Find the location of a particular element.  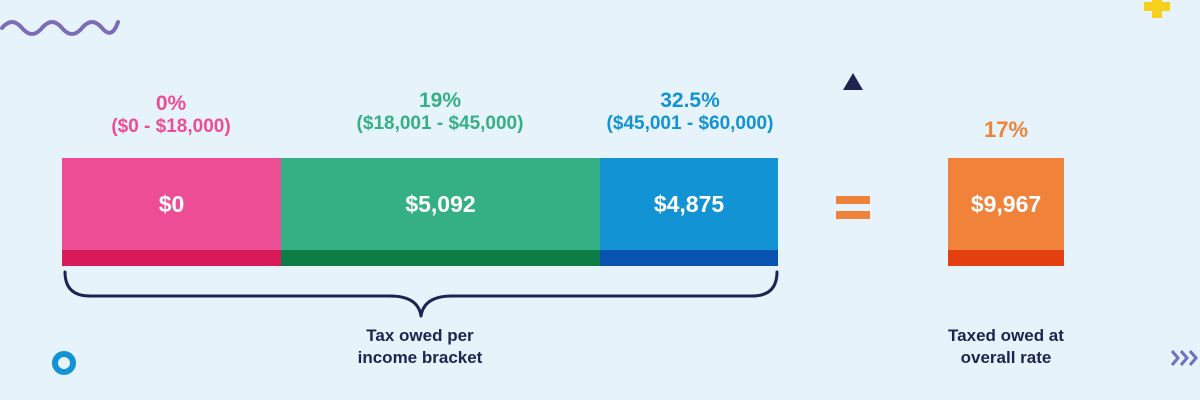

bracket-1-bar: $5,092 is located at coordinates (440, 204).